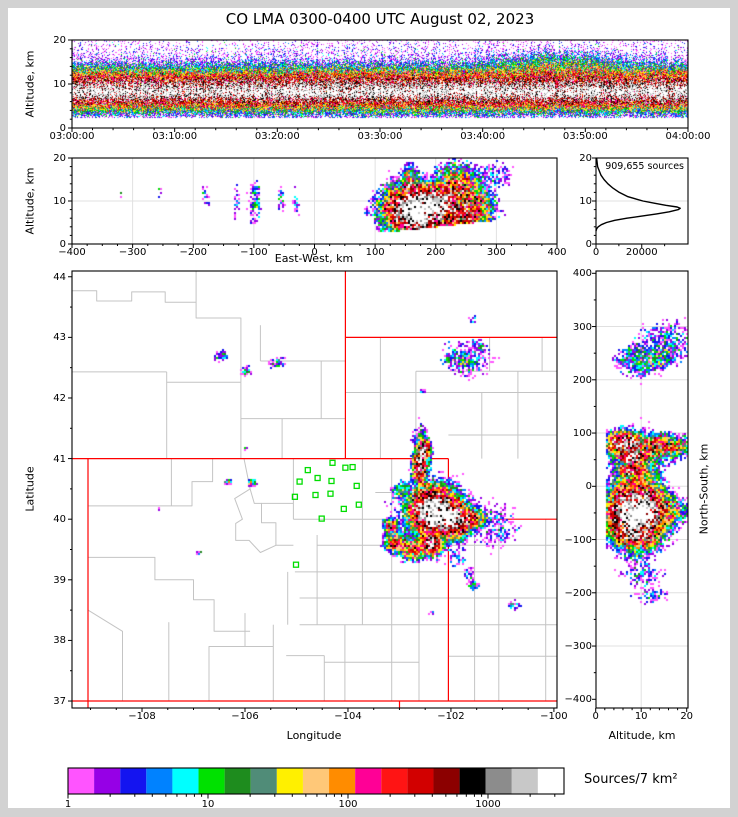 Image resolution: width=738 pixels, height=817 pixels. Describe the element at coordinates (59, 398) in the screenshot. I see `tick-label: 42` at that location.